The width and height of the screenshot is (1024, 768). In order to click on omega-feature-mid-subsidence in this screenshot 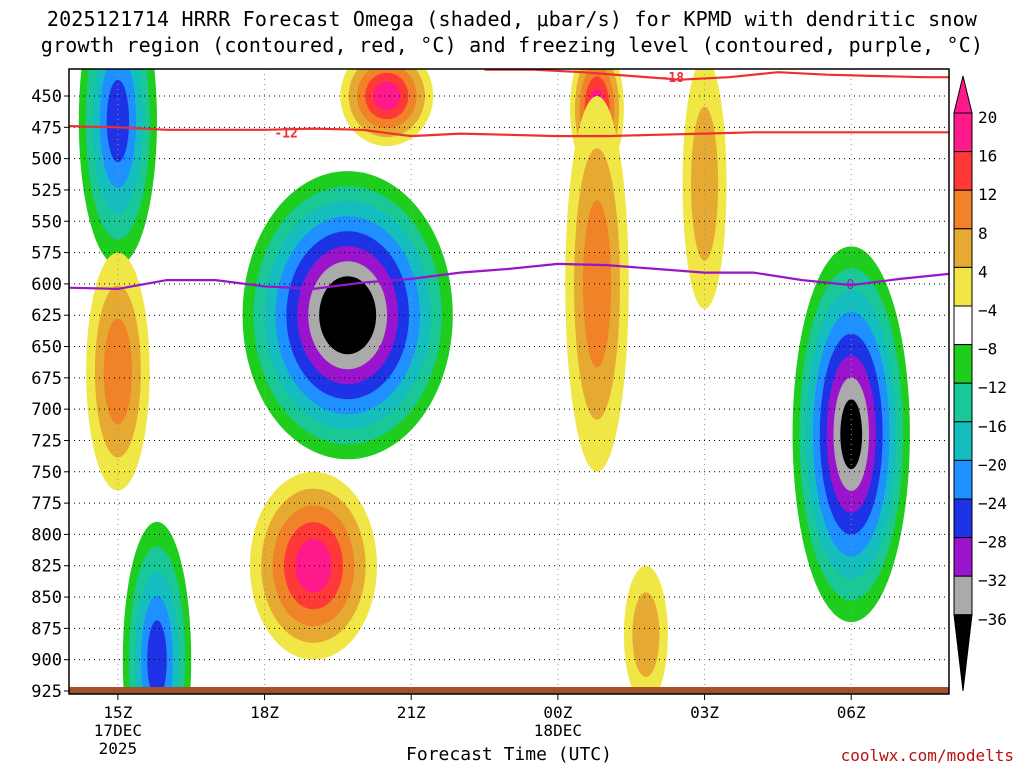, I will do `click(118, 371)`.